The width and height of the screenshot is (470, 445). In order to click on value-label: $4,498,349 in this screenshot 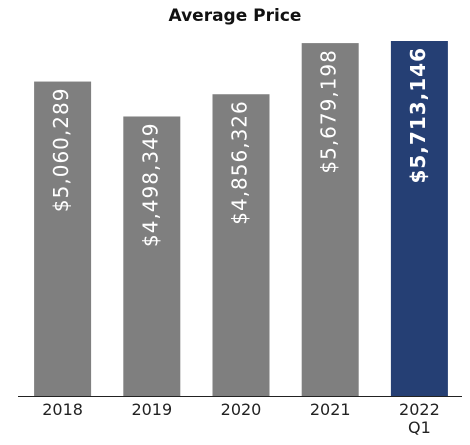, I will do `click(150, 184)`.